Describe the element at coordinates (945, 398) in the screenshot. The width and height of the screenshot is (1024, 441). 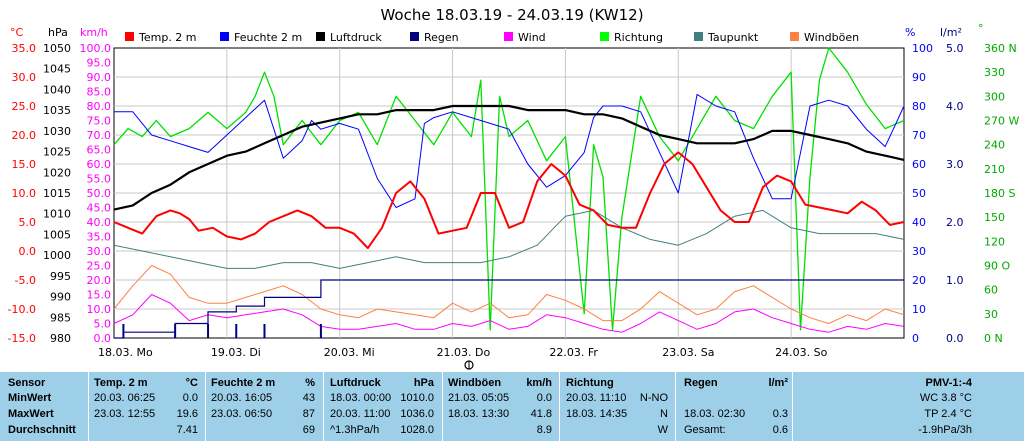
I see `pmv-windchill: WC 3.8 °C` at that location.